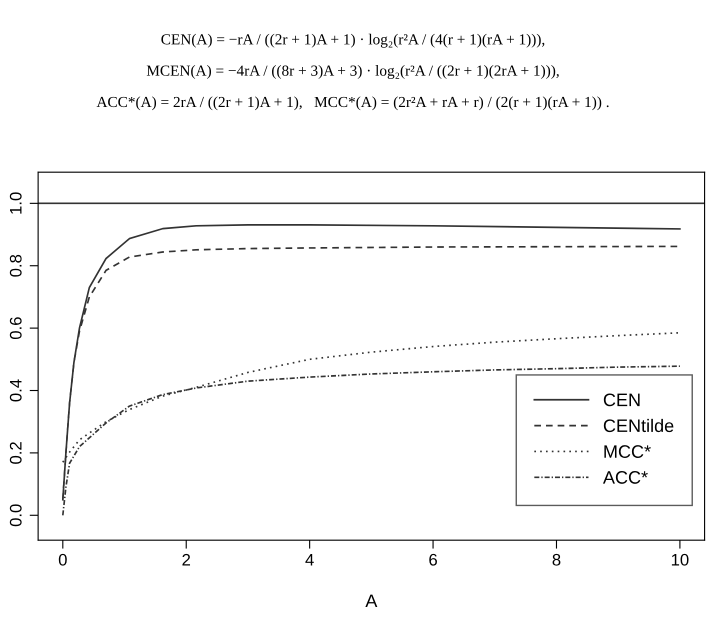  Describe the element at coordinates (371, 601) in the screenshot. I see `x-axis-title: A` at that location.